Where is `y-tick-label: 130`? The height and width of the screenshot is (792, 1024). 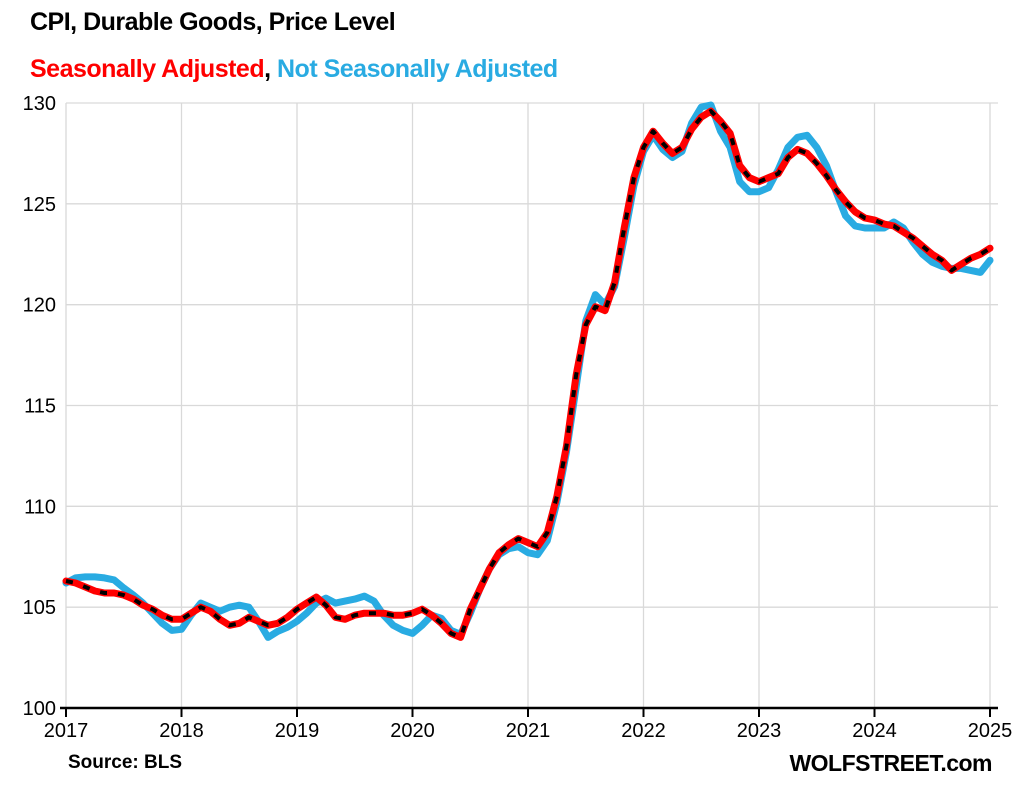 y-tick-label: 130 is located at coordinates (39, 104).